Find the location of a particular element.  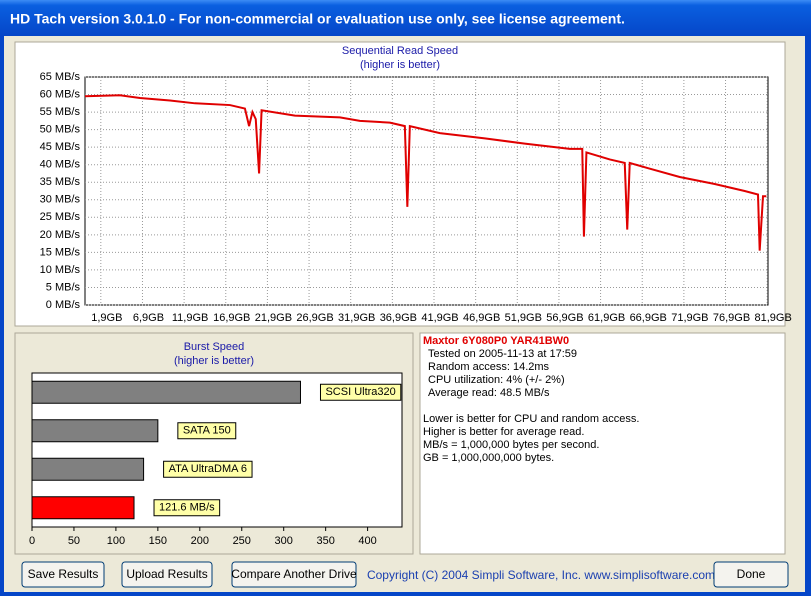

bar-label: SATA 150 is located at coordinates (207, 431).